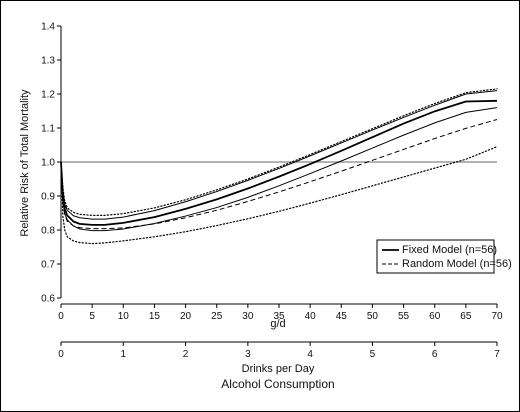 The height and width of the screenshot is (412, 520). What do you see at coordinates (278, 369) in the screenshot?
I see `x2-axis-title: Drinks per Day` at bounding box center [278, 369].